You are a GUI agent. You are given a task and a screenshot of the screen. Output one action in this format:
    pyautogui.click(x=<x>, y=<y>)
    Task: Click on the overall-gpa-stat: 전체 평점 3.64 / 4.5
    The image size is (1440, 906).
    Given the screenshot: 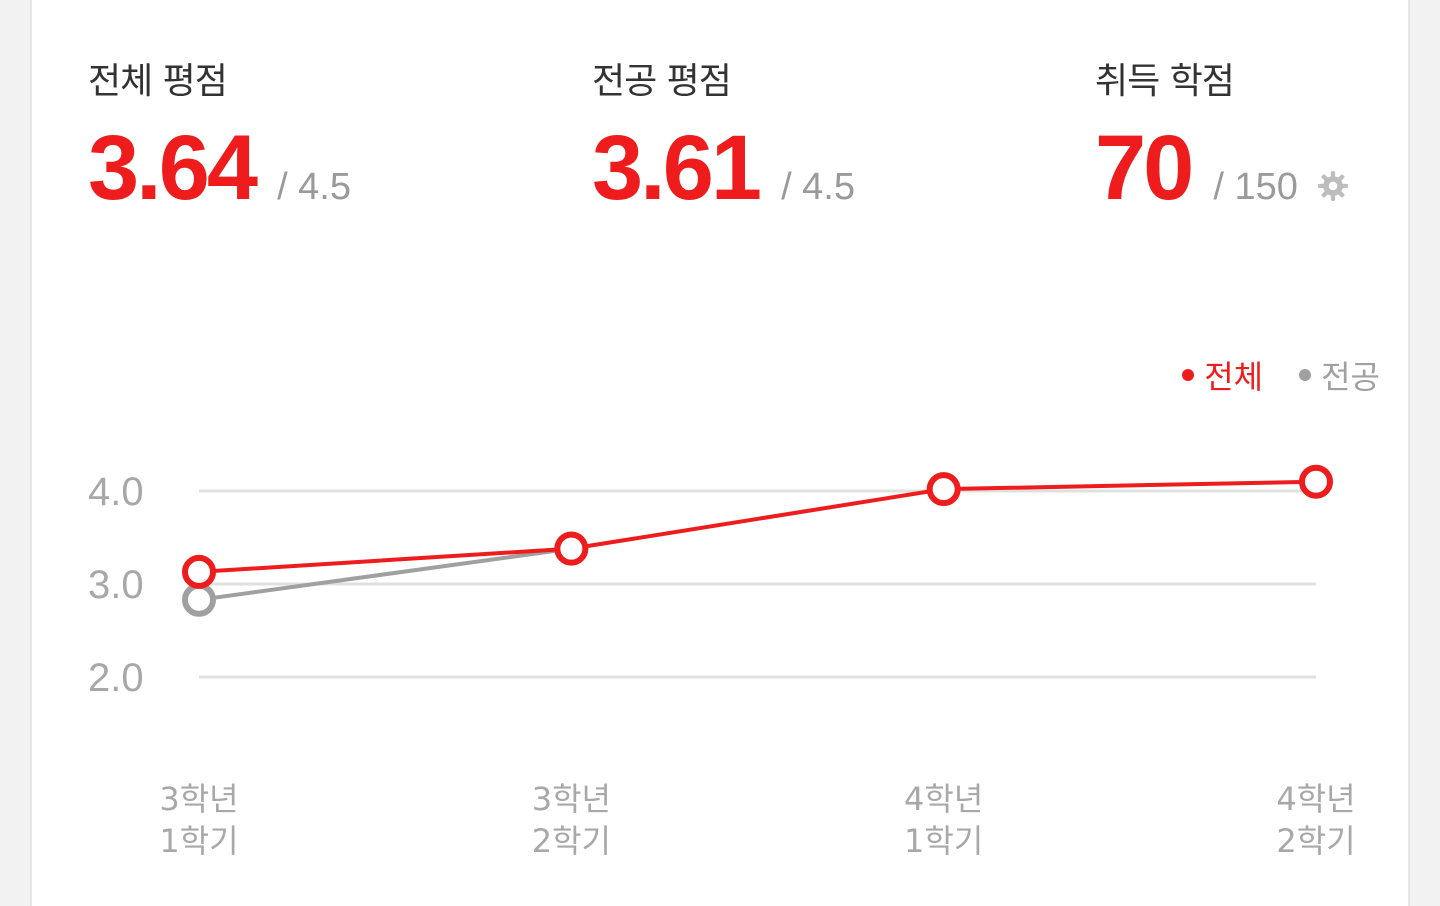 What is the action you would take?
    pyautogui.click(x=219, y=133)
    